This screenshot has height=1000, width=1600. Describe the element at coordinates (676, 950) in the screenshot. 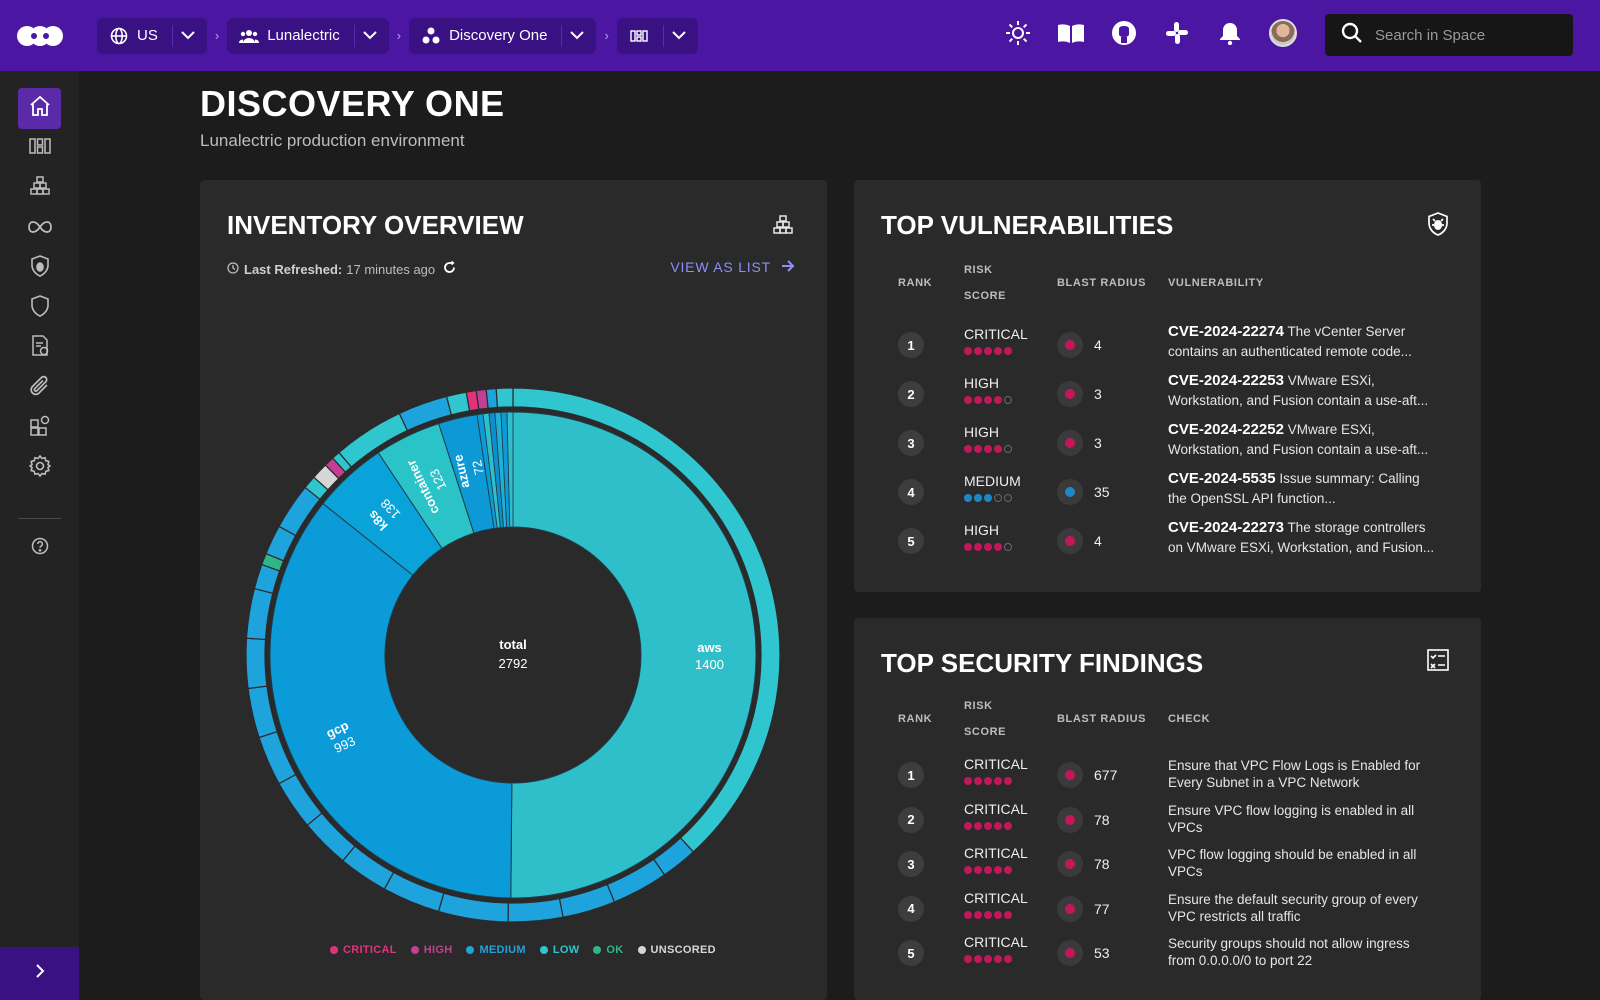

I see `legend-item: UNSCORED` at that location.